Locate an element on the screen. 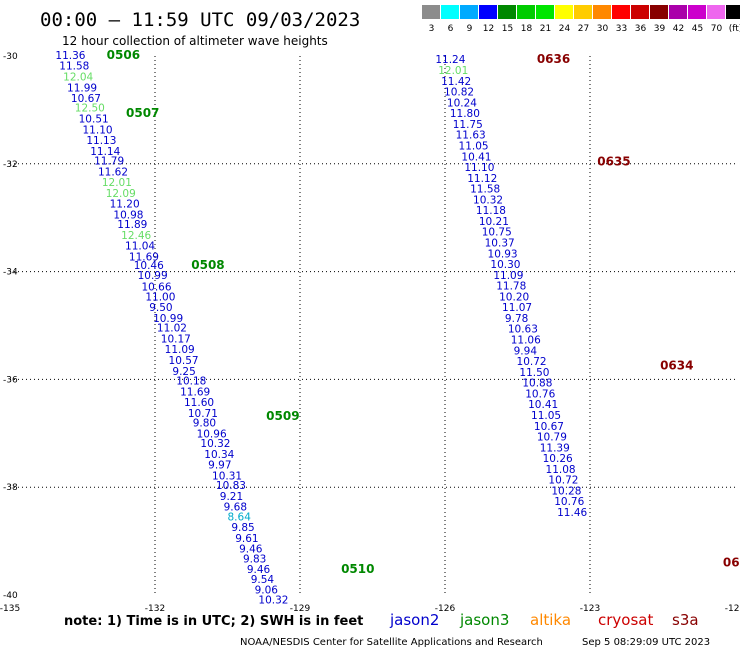  wave-height-point: 10.17 is located at coordinates (176, 339).